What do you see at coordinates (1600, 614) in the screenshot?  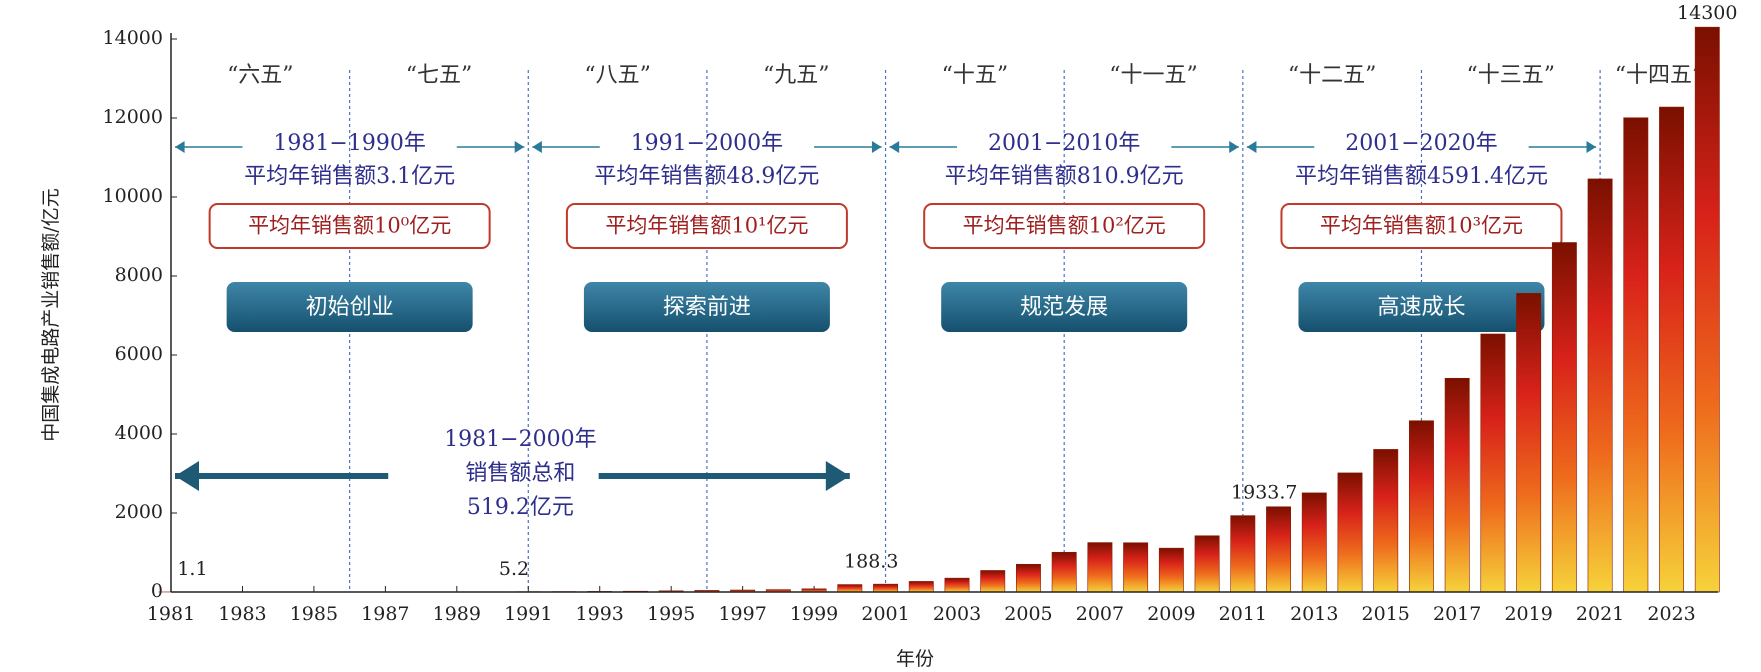 I see `x-tick-label: 2021` at bounding box center [1600, 614].